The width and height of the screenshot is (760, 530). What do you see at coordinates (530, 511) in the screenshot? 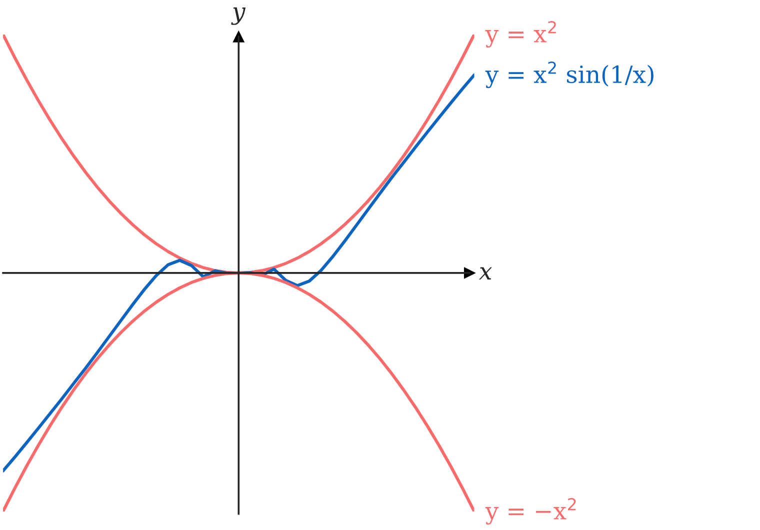
I see `series-label: y = −x$^{2}$` at bounding box center [530, 511].